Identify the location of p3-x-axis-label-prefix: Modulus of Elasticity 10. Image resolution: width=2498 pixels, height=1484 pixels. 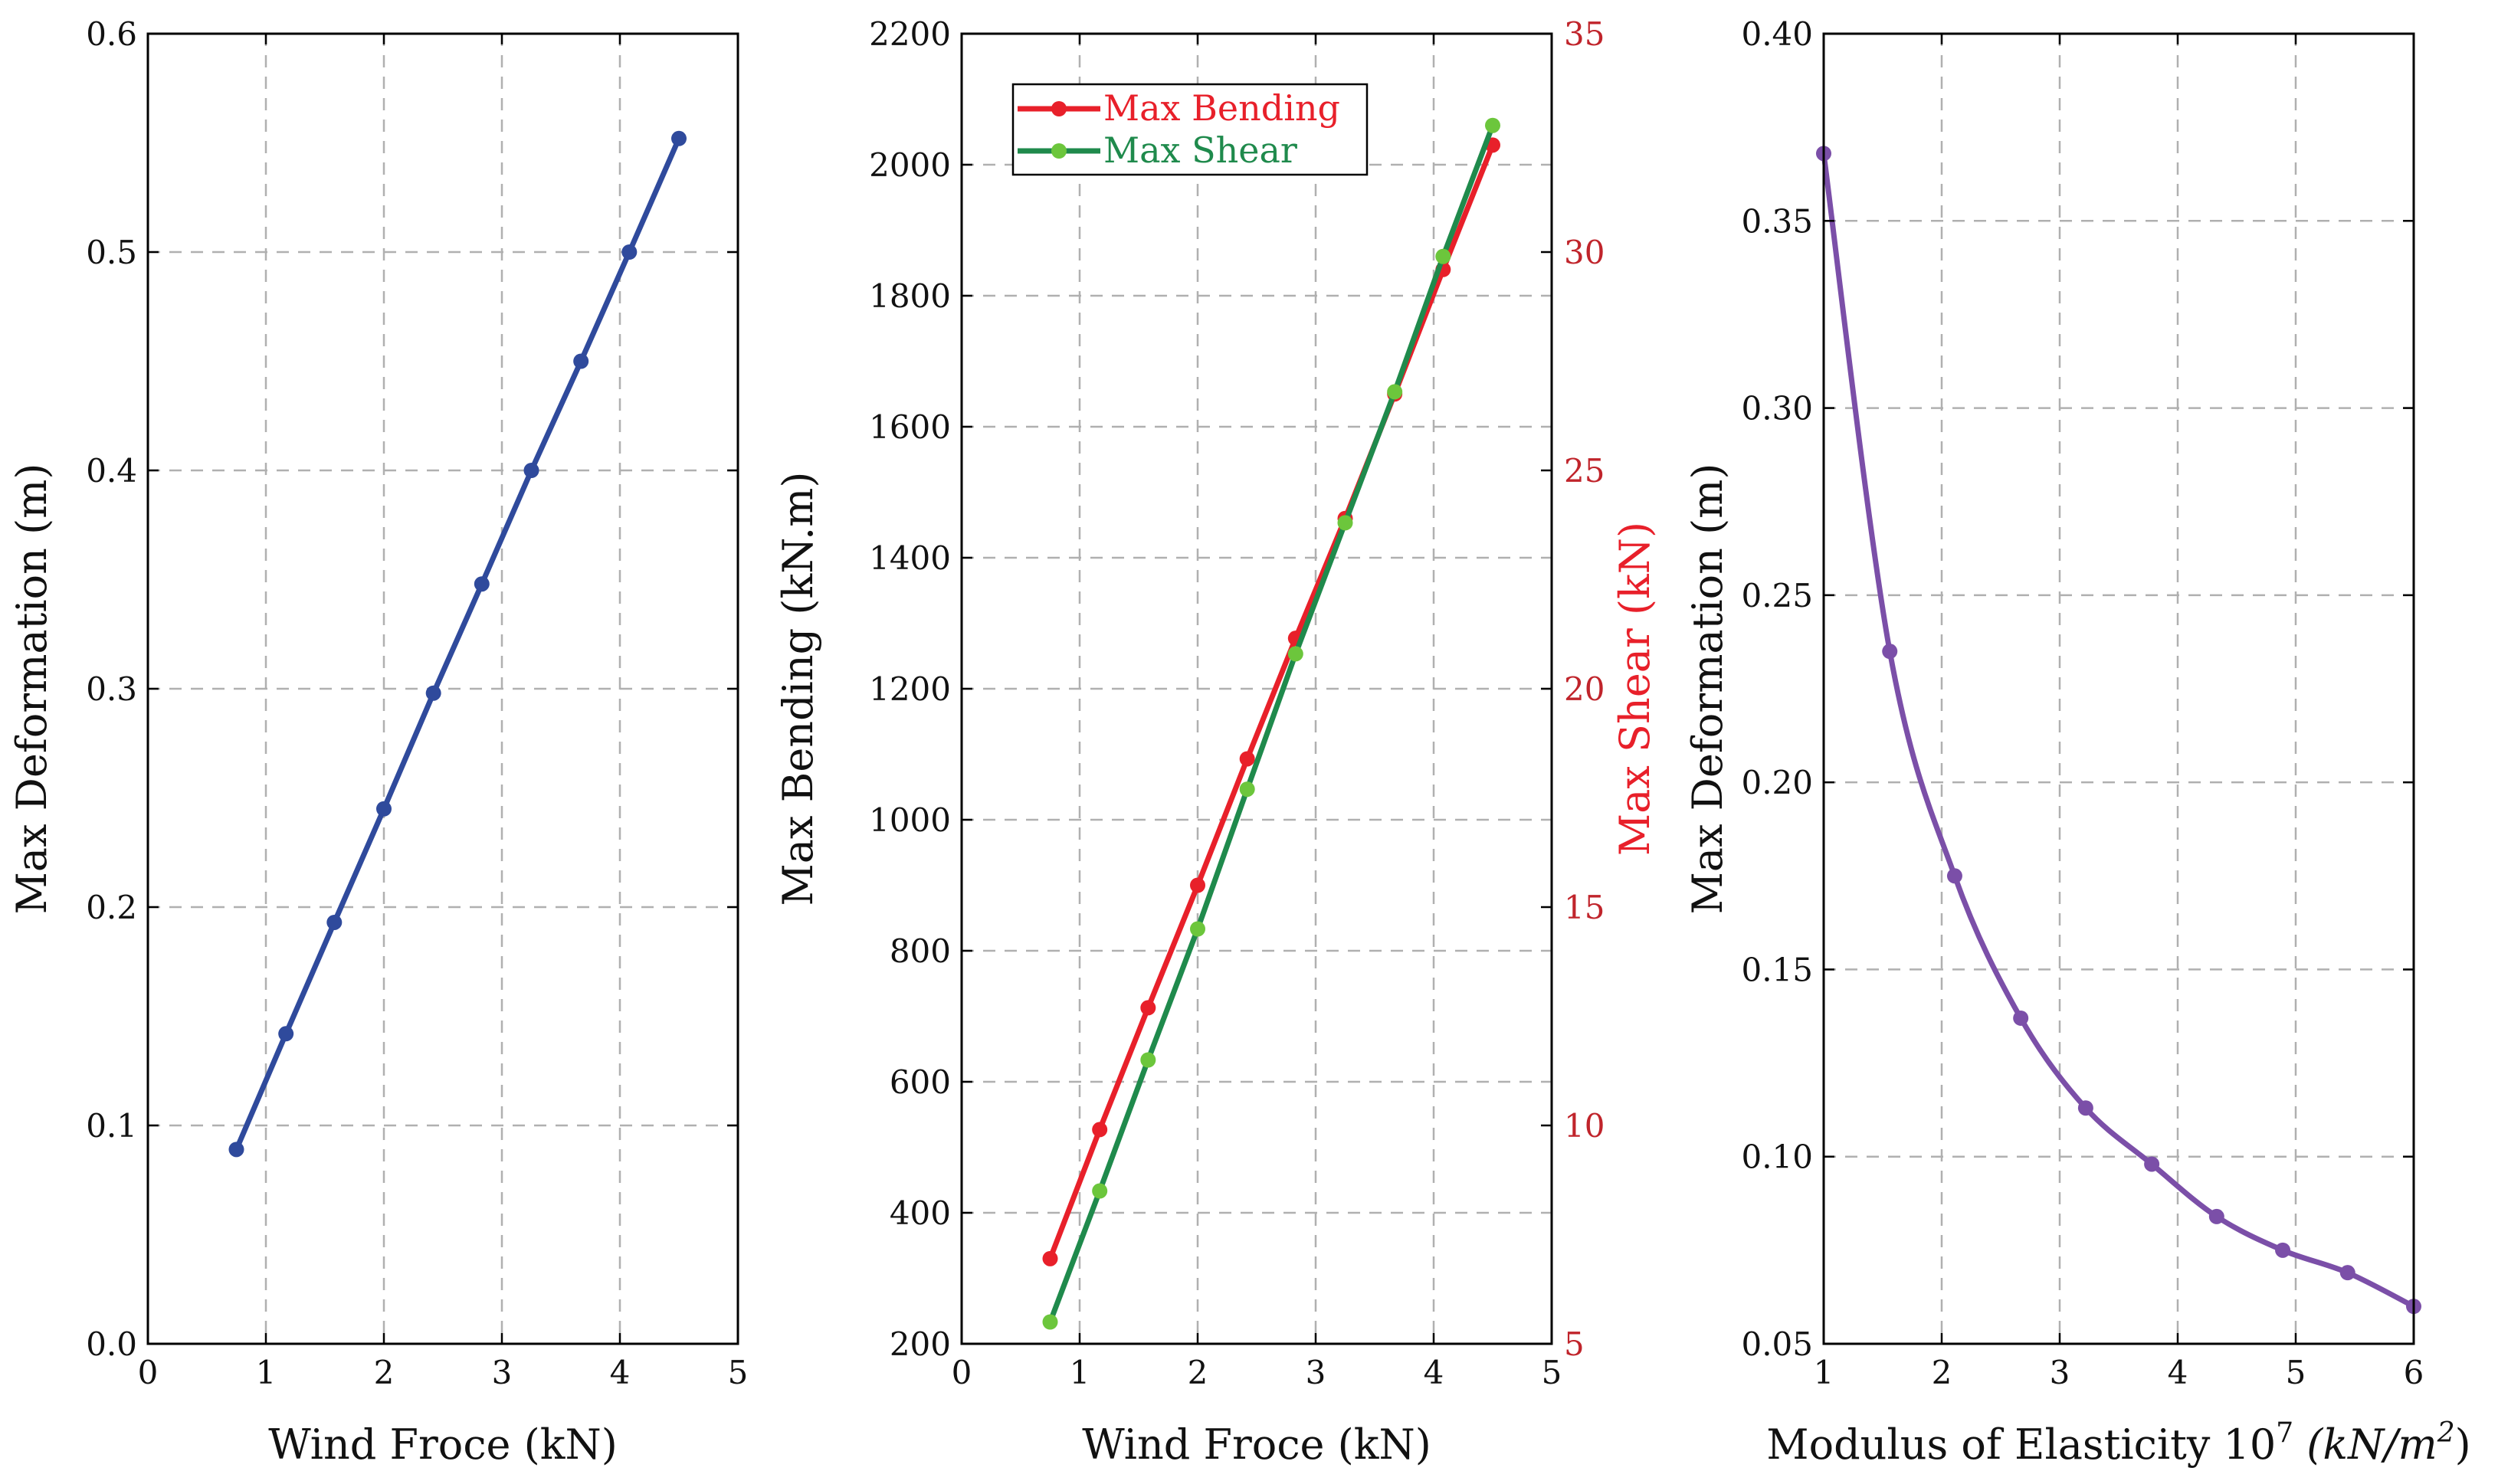
(2021, 1444).